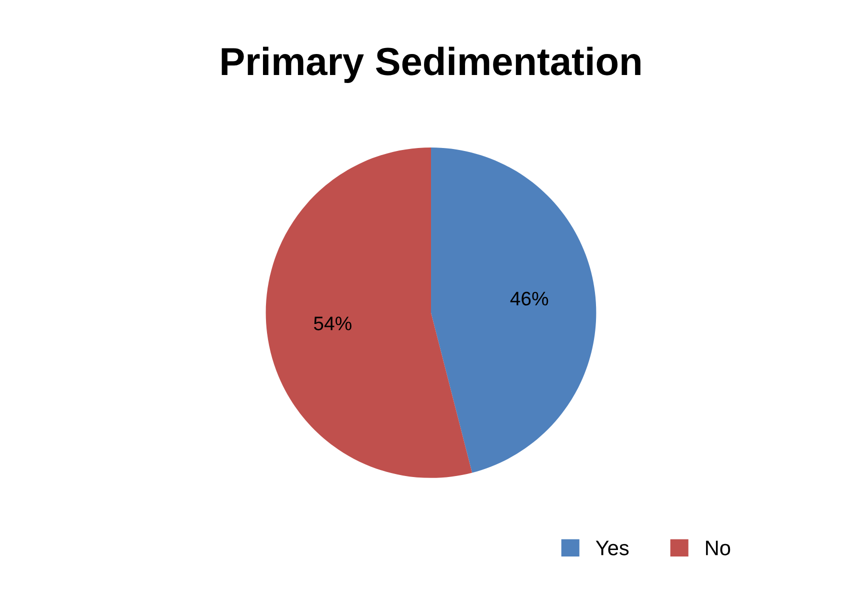 This screenshot has height=590, width=862. I want to click on legend-label: Yes, so click(612, 548).